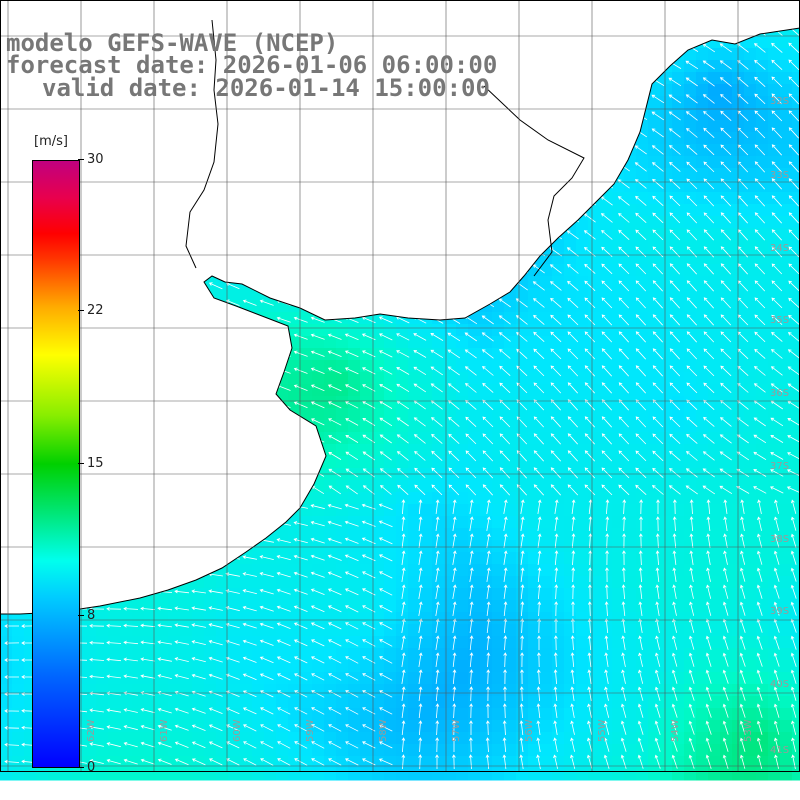 This screenshot has width=800, height=800. What do you see at coordinates (51, 141) in the screenshot?
I see `colorbar-unit: [m/s]` at bounding box center [51, 141].